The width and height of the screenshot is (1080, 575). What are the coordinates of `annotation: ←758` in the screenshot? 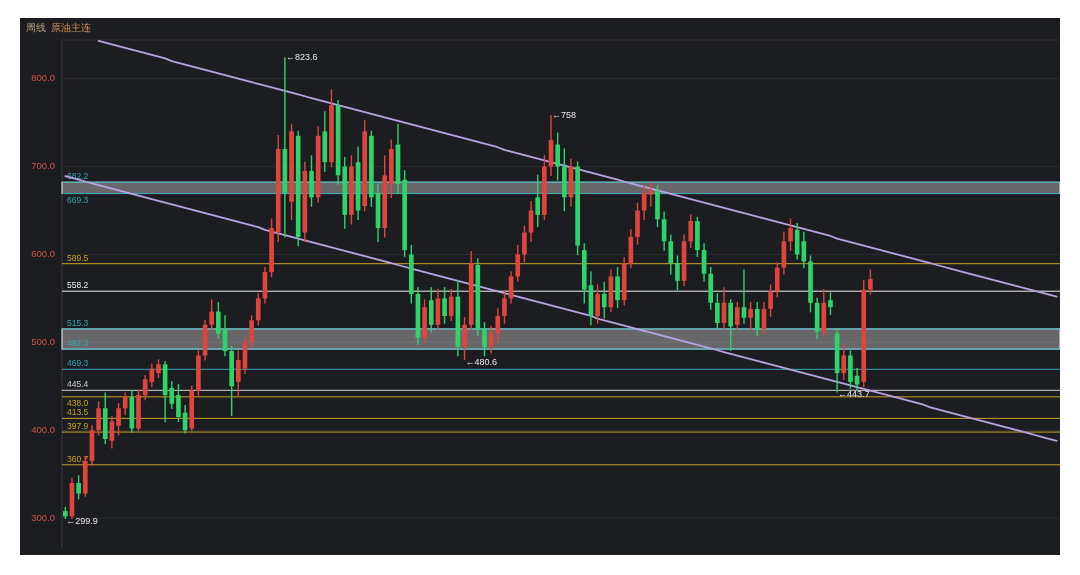 It's located at (564, 114).